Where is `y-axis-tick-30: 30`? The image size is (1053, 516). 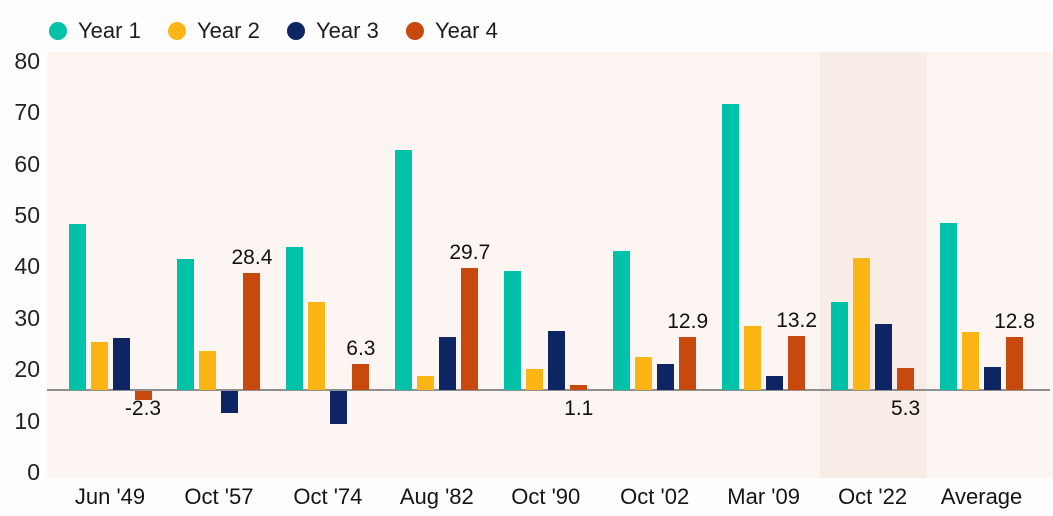 y-axis-tick-30: 30 is located at coordinates (27, 317).